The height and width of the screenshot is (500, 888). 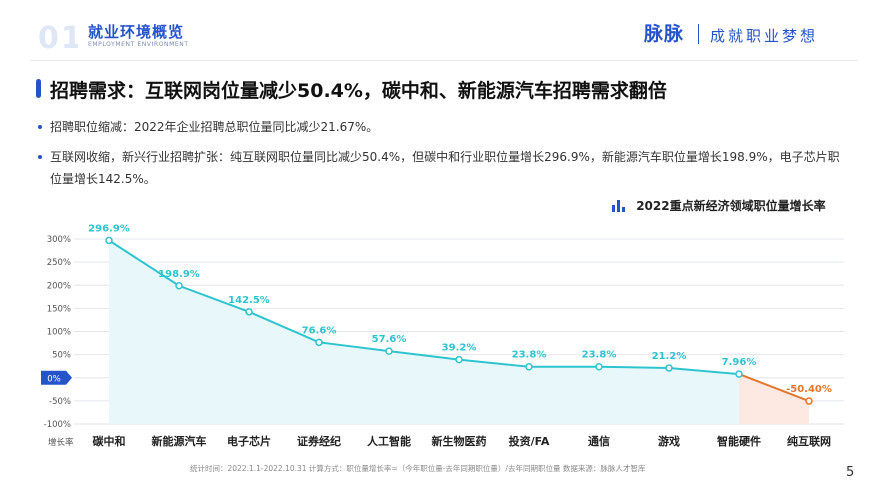 What do you see at coordinates (438, 127) in the screenshot?
I see `bullet-point: 招聘职位缩减：2022年企业招聘总职位量同比减少21.67%。` at bounding box center [438, 127].